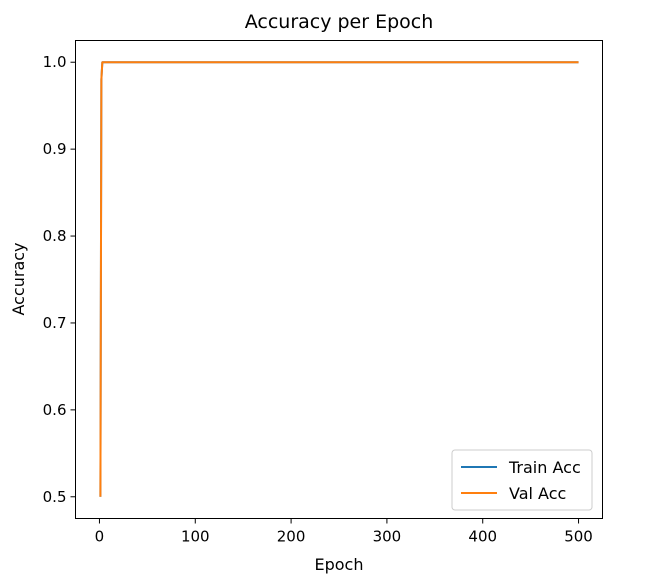  Describe the element at coordinates (537, 493) in the screenshot. I see `legend-label-val-acc: Val Acc` at that location.